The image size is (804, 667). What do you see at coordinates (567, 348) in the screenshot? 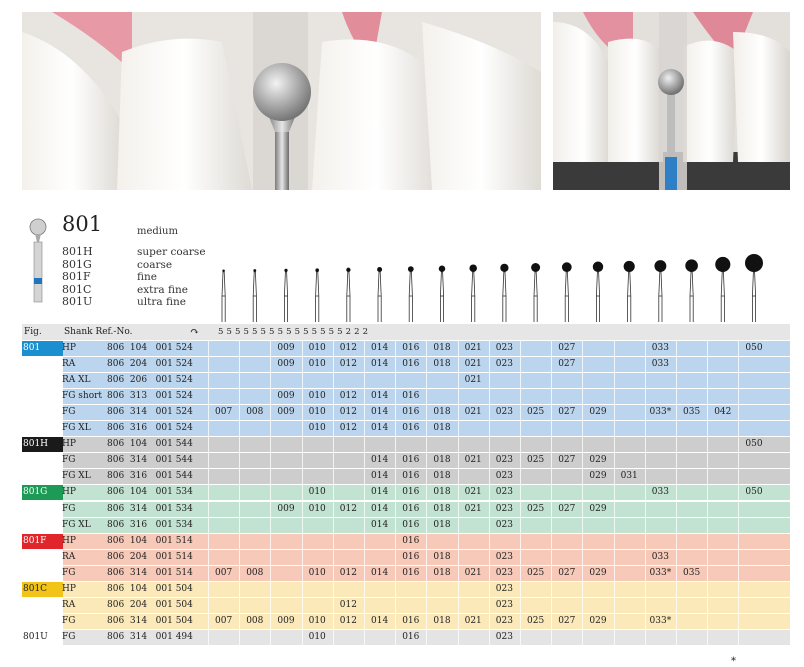
I see `size-cell: 027` at bounding box center [567, 348].